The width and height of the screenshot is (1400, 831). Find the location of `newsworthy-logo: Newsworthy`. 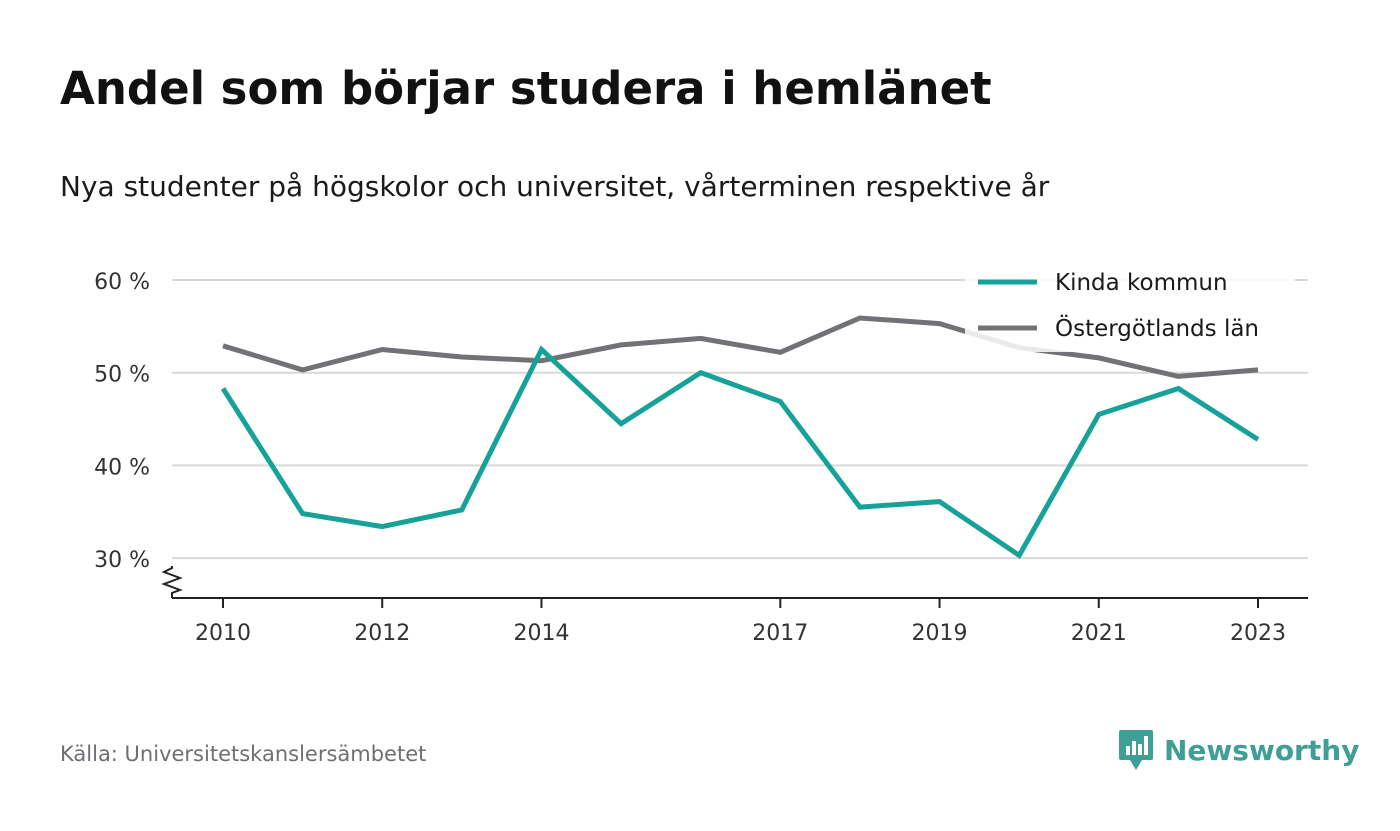

newsworthy-logo: Newsworthy is located at coordinates (1238, 750).